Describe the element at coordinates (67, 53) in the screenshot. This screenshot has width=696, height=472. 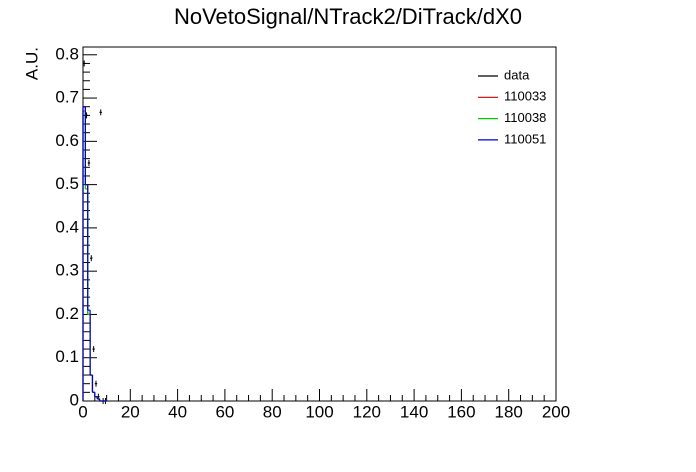
I see `y-tick-label: 0.8` at that location.